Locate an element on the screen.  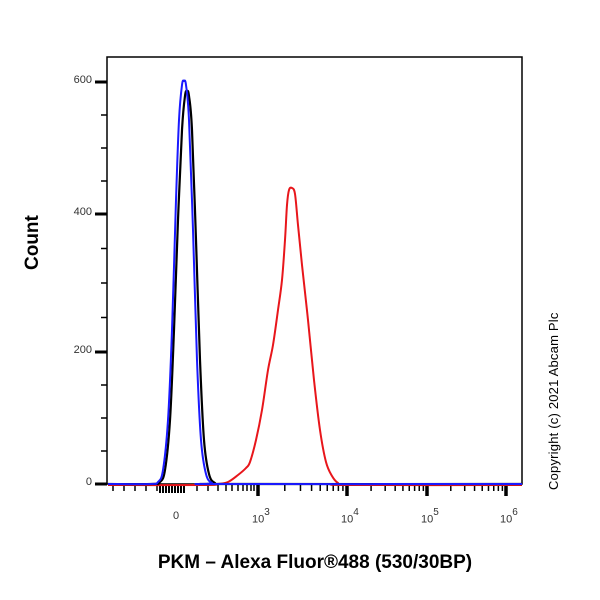
y-tick-label: 600 is located at coordinates (82, 80).